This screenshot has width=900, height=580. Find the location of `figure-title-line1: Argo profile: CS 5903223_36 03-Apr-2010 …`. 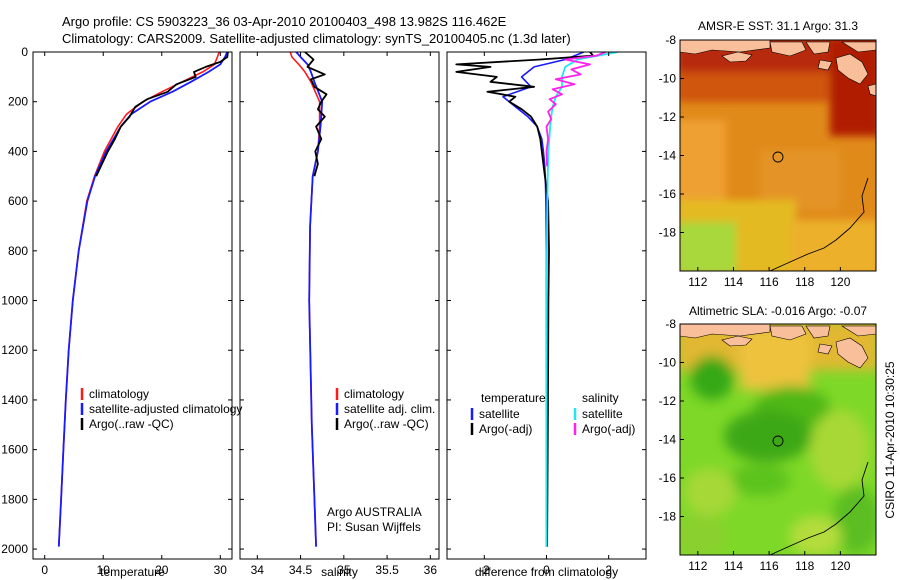

figure-title-line1: Argo profile: CS 5903223_36 03-Apr-2010 … is located at coordinates (284, 21).